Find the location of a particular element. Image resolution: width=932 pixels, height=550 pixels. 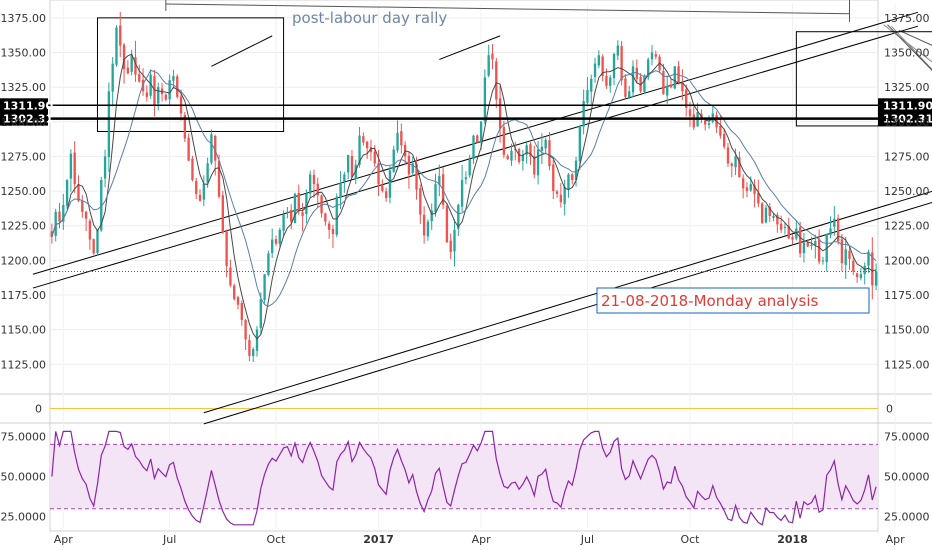

rally-annotation: post-labour day rally is located at coordinates (369, 18).